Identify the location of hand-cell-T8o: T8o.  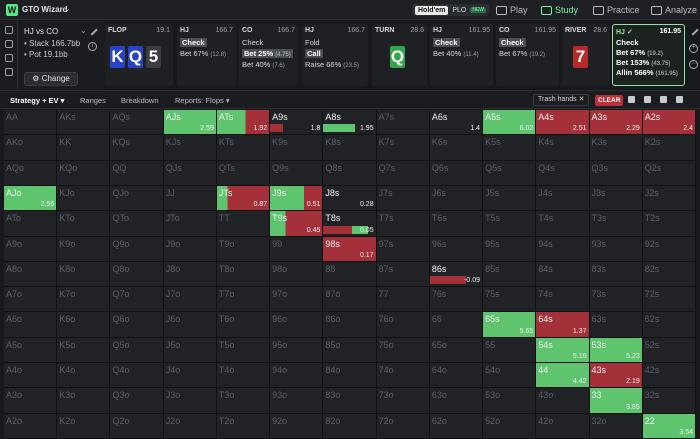
(243, 274).